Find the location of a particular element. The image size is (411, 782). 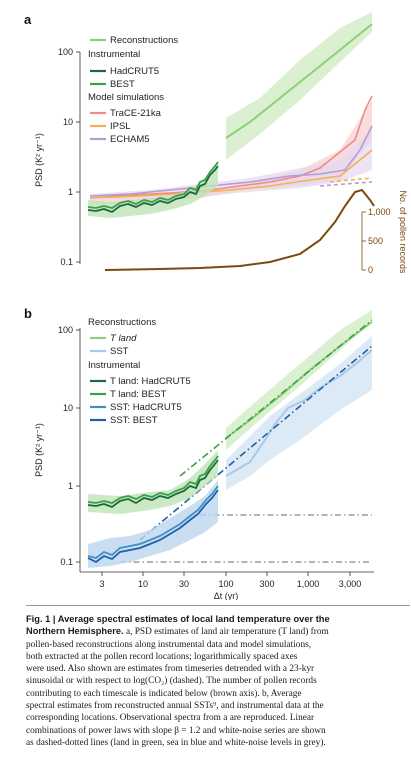

a-best-band is located at coordinates (153, 190).